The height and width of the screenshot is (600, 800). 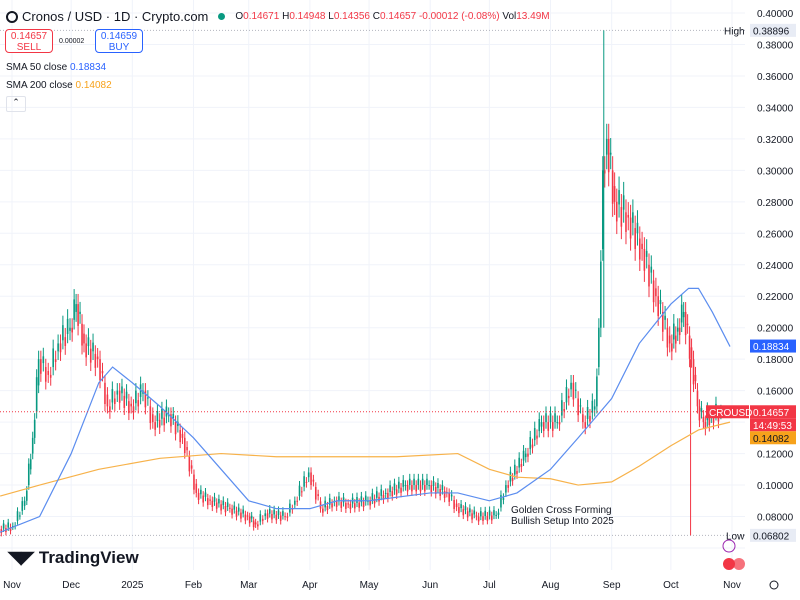 What do you see at coordinates (612, 585) in the screenshot?
I see `x-tick-label: Sep` at bounding box center [612, 585].